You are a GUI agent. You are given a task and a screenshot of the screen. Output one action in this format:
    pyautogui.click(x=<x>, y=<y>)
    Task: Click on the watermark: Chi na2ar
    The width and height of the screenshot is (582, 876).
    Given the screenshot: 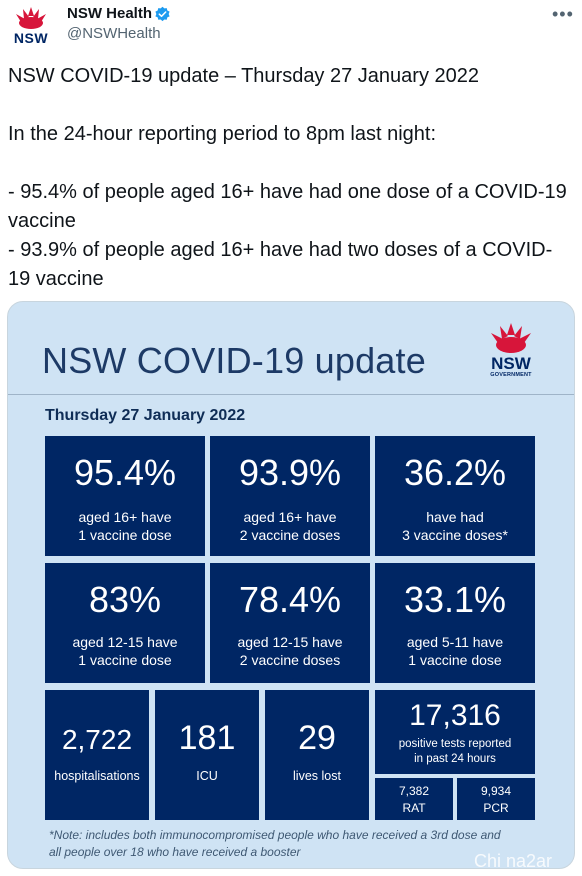 What is the action you would take?
    pyautogui.click(x=513, y=861)
    